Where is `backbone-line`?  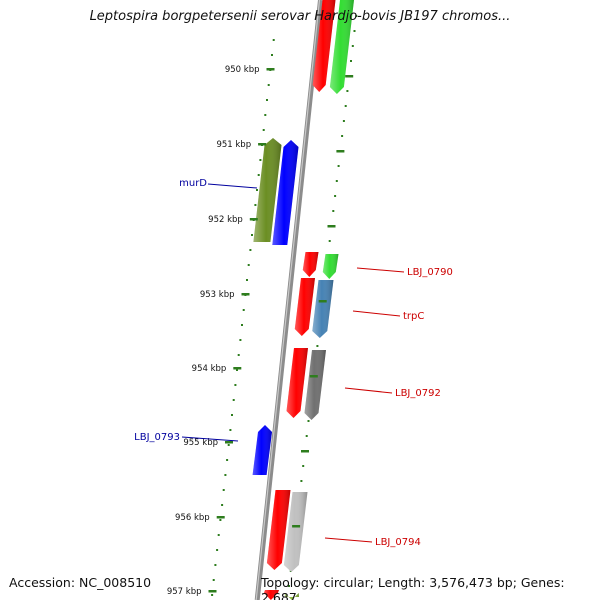
backbone-line is located at coordinates (288, 300).